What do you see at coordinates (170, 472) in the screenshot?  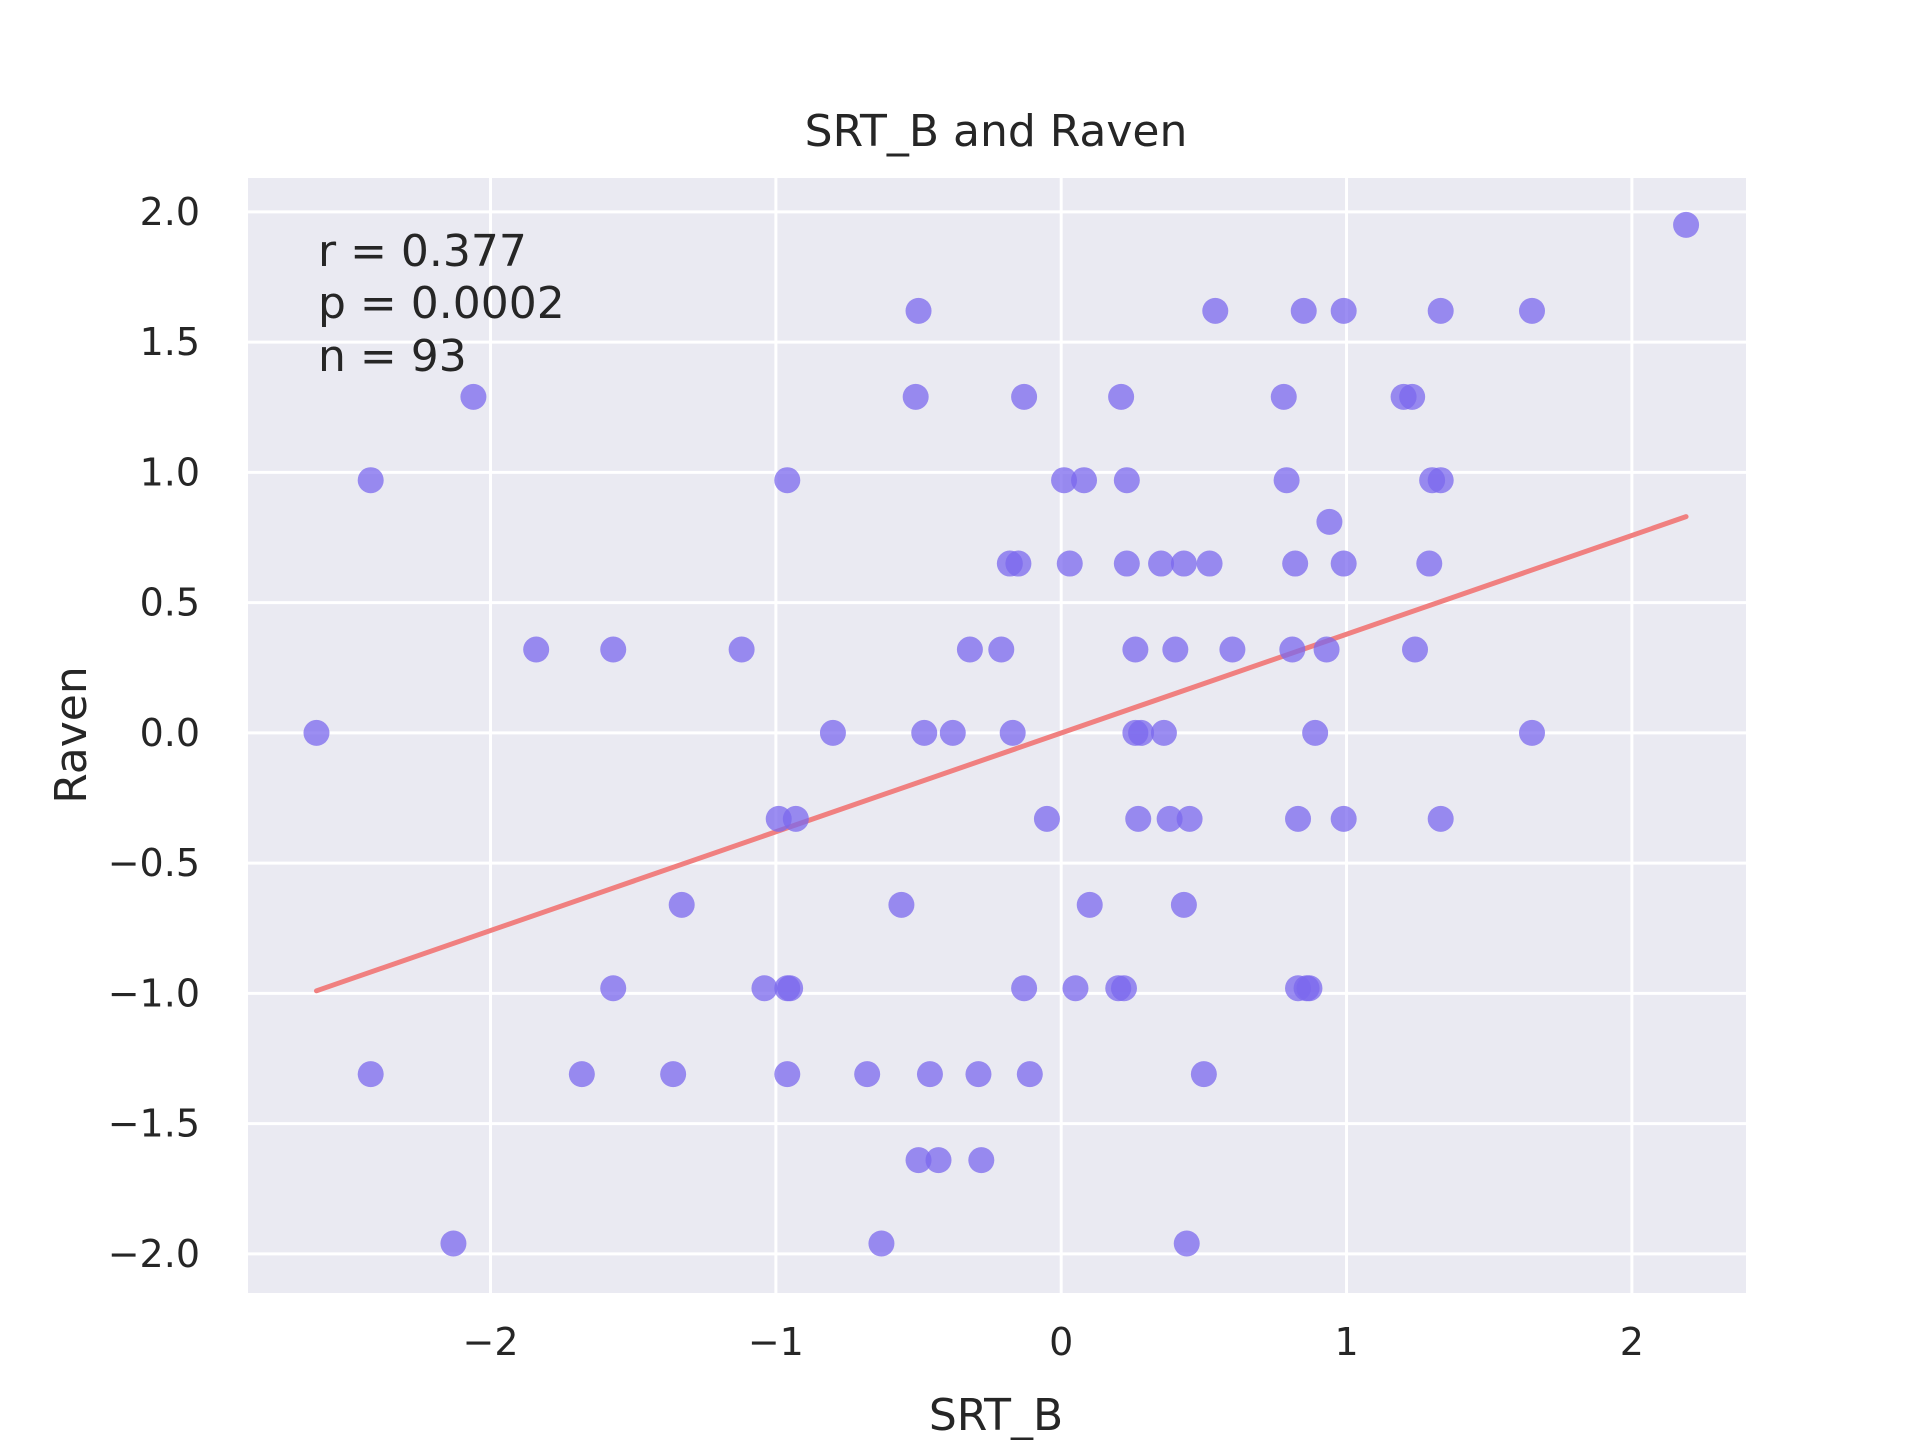 I see `y-tick-label: 1.0` at bounding box center [170, 472].